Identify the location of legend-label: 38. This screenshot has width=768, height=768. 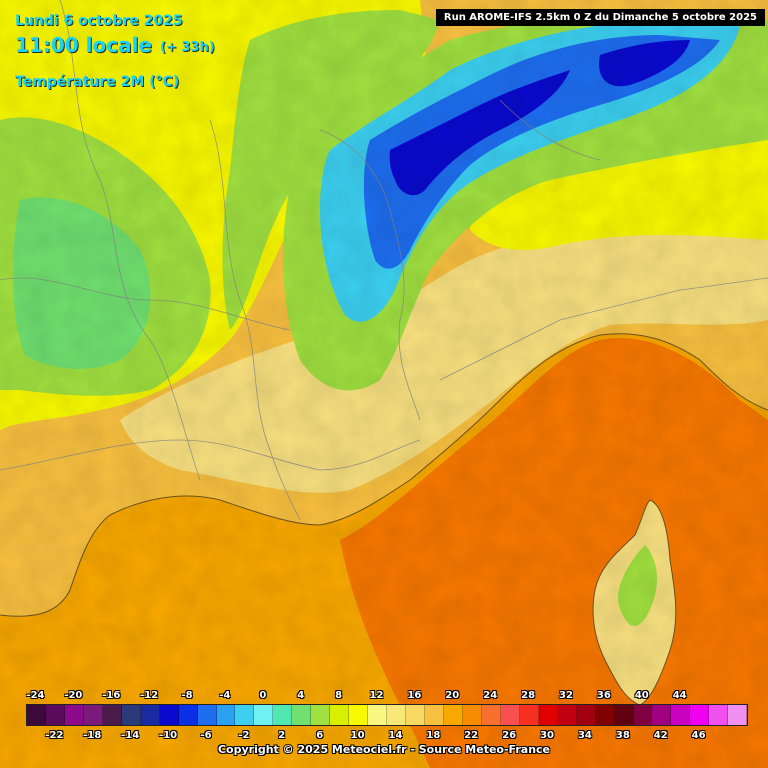
(622, 735).